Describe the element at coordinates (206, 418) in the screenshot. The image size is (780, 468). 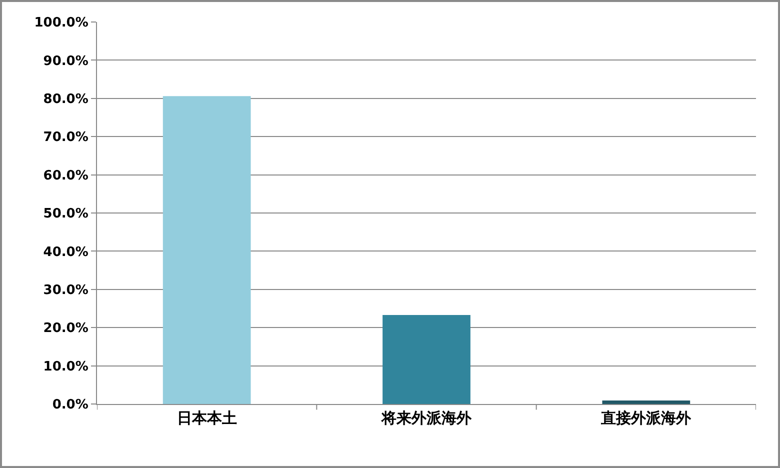
I see `x-tick-label: 日本本土` at that location.